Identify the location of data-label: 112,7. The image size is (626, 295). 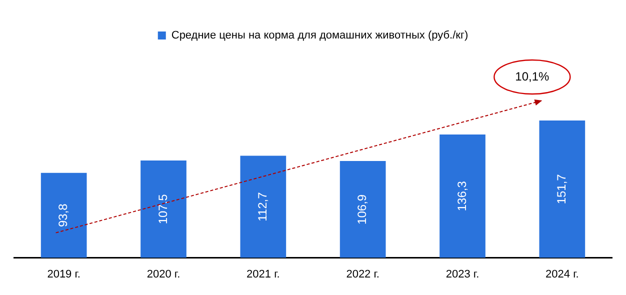
(262, 207).